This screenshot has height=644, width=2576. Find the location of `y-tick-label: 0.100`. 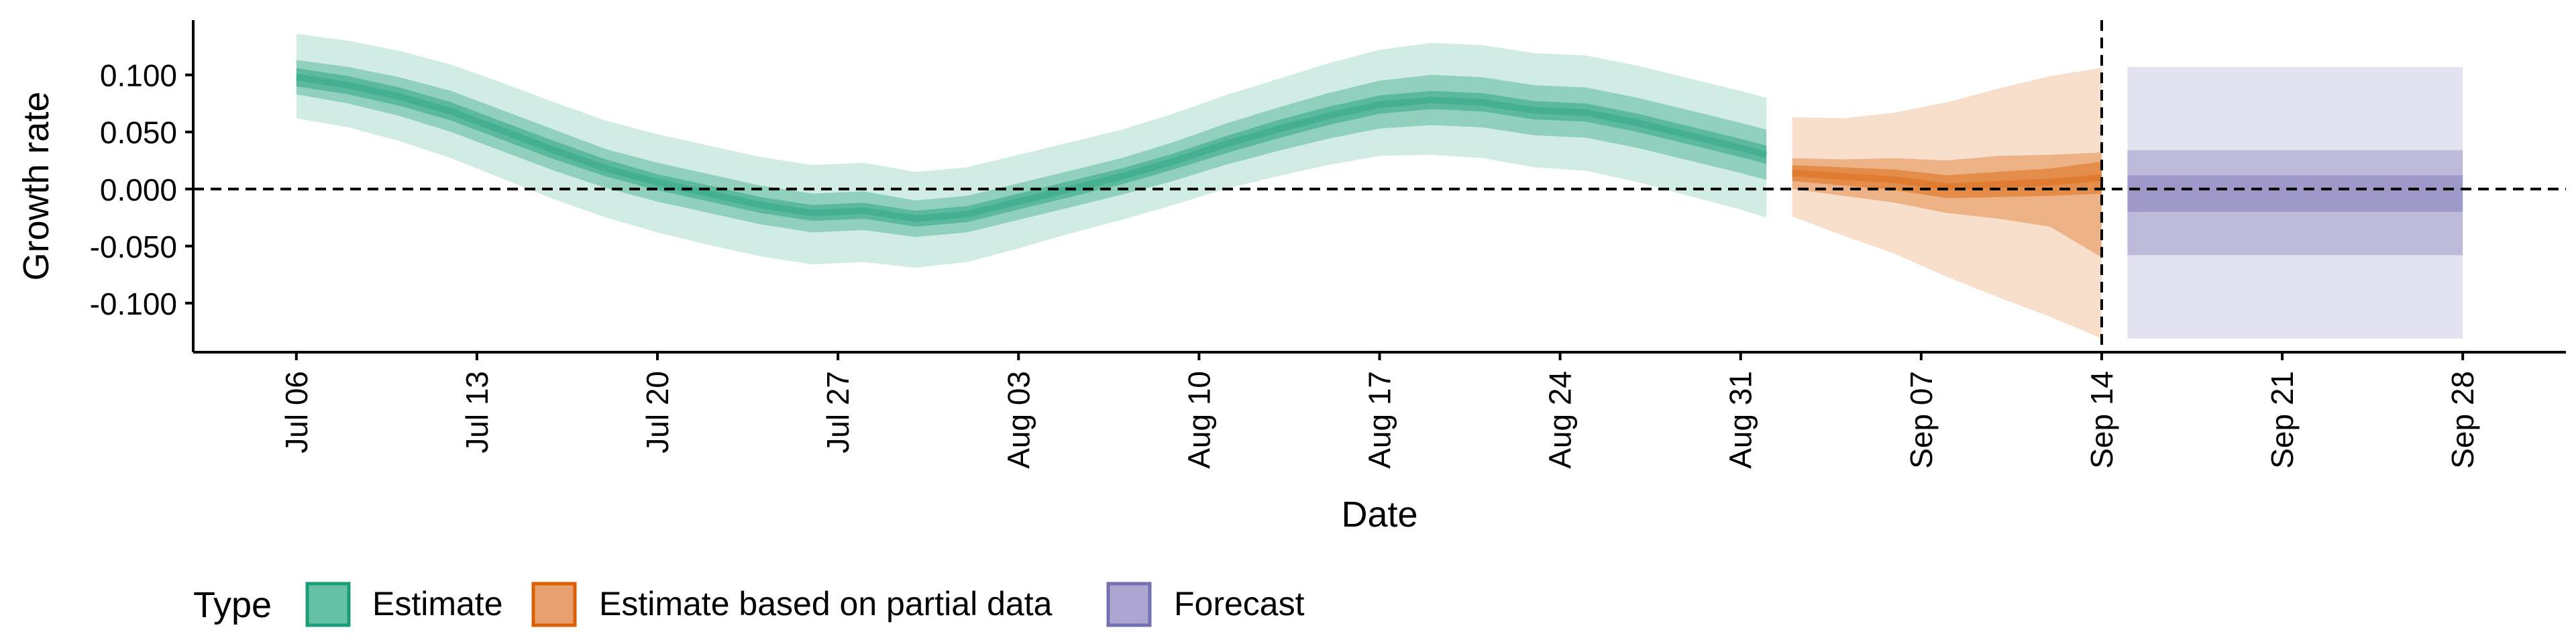

y-tick-label: 0.100 is located at coordinates (138, 75).